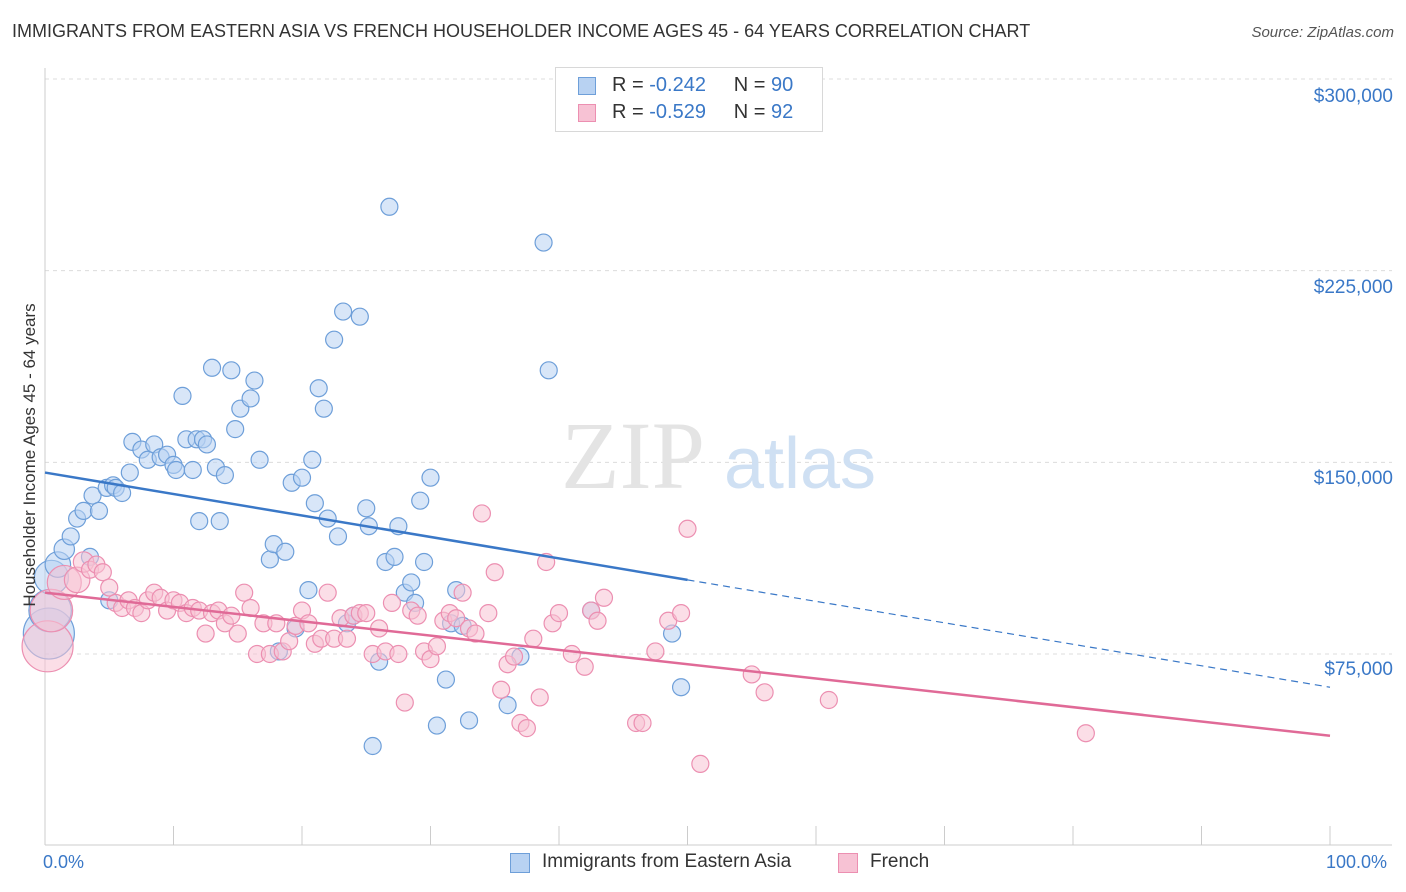 This screenshot has height=892, width=1406. What do you see at coordinates (900, 861) in the screenshot?
I see `legend-label-french: French` at bounding box center [900, 861].